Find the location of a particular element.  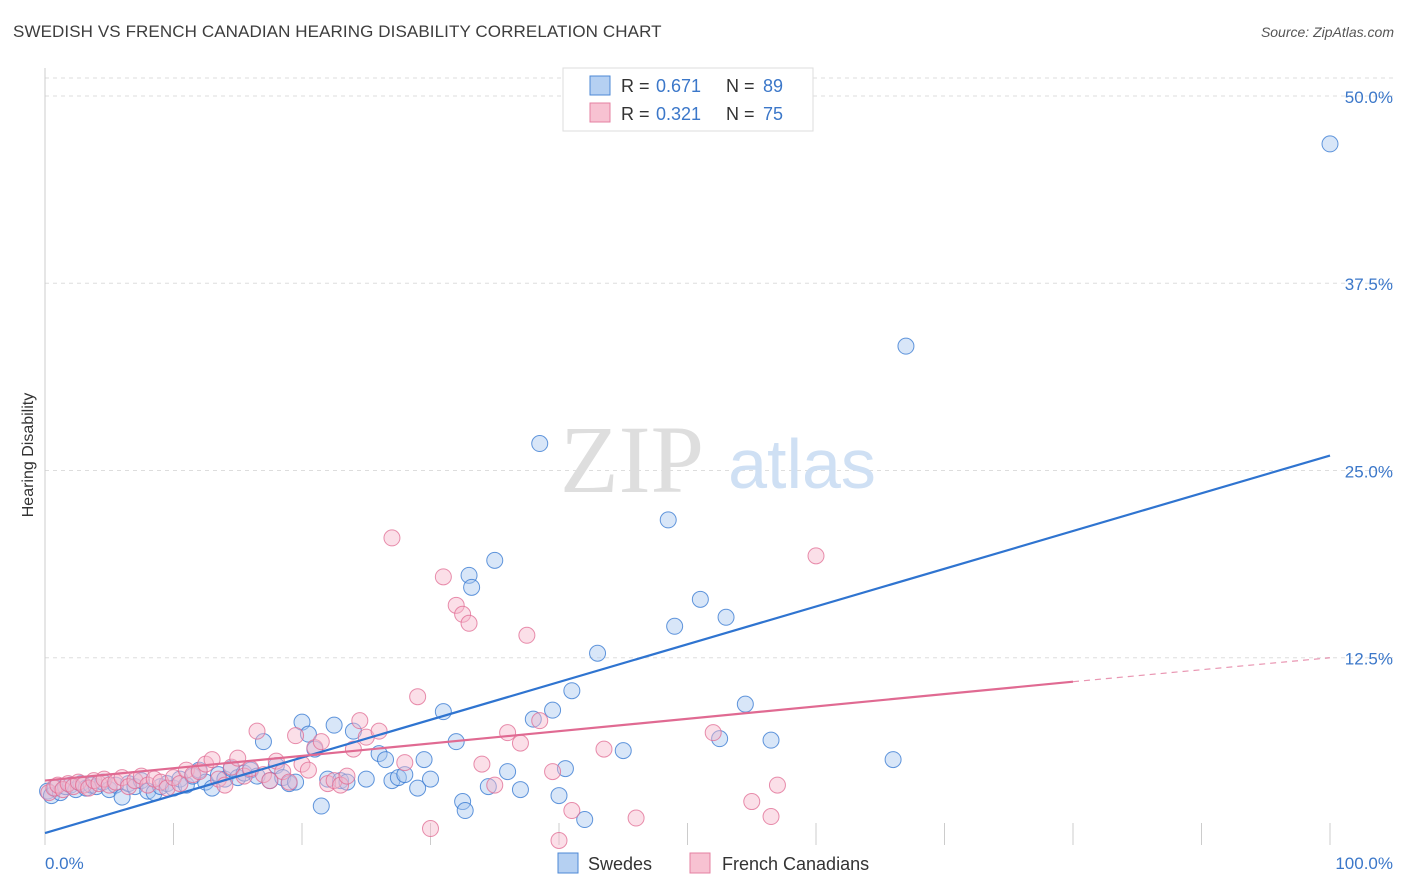

trendline-extension-french-canadians is located at coordinates (1201, 670).